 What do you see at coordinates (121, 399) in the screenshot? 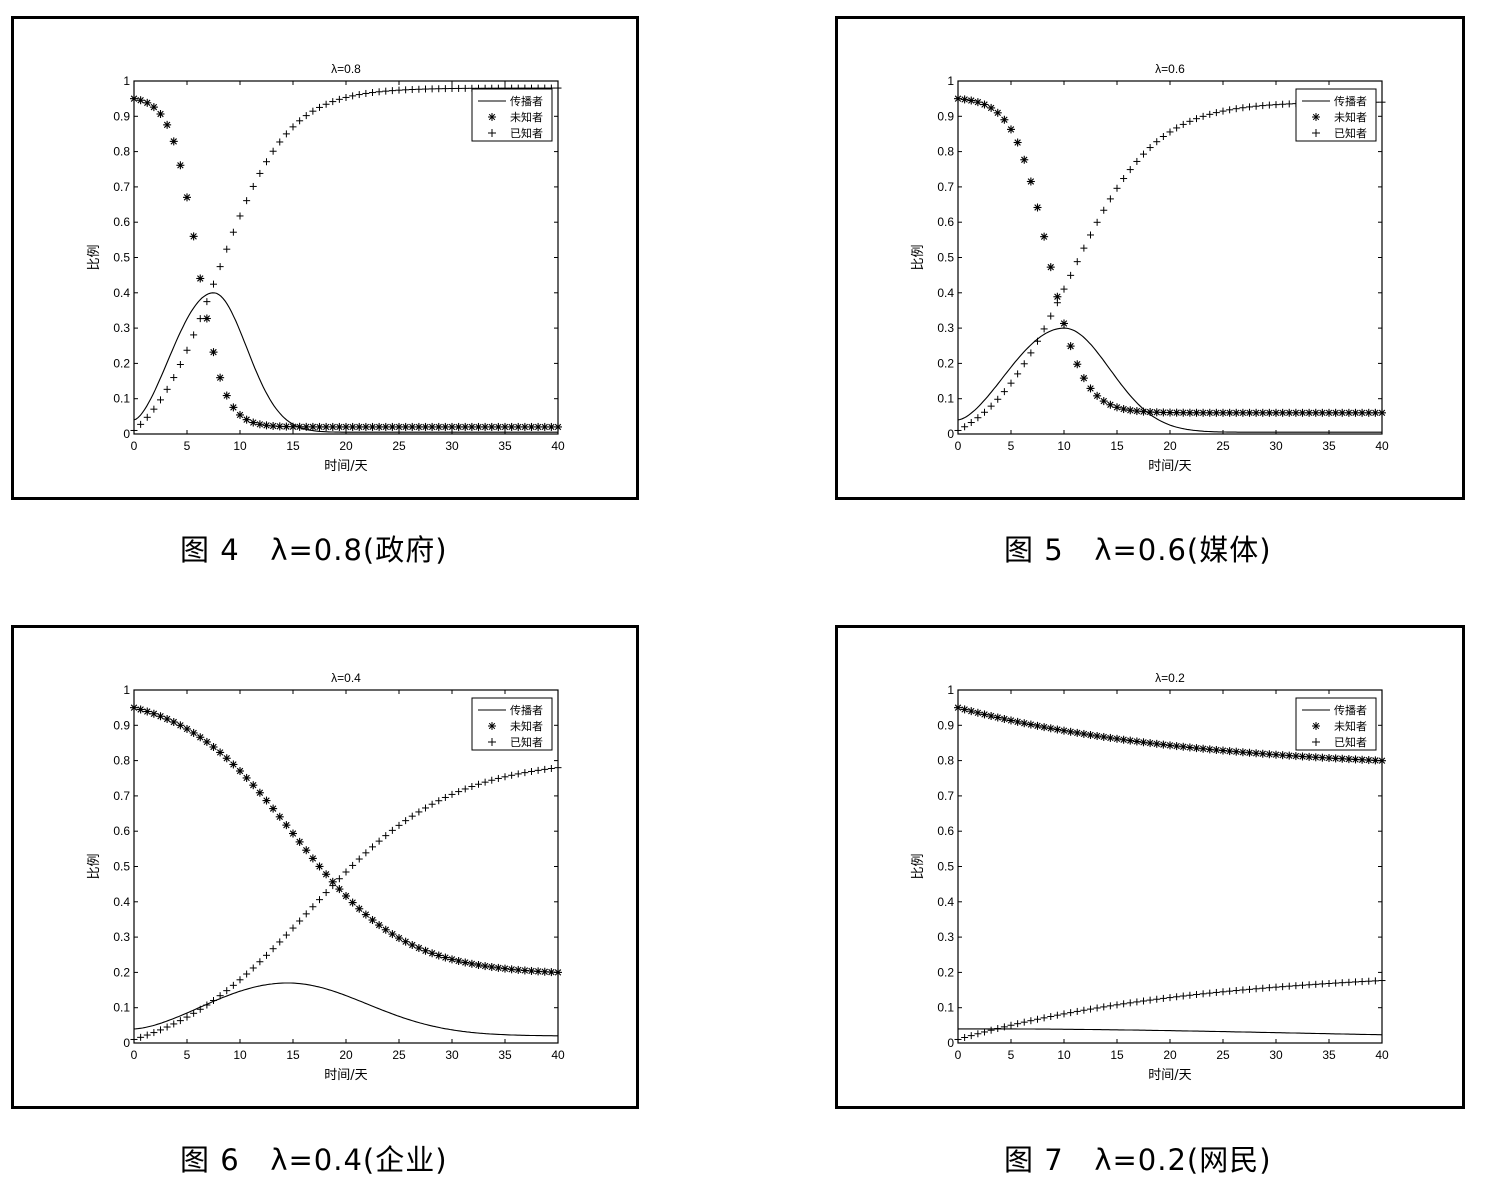
I see `y-tick-label: 0.1` at bounding box center [121, 399].